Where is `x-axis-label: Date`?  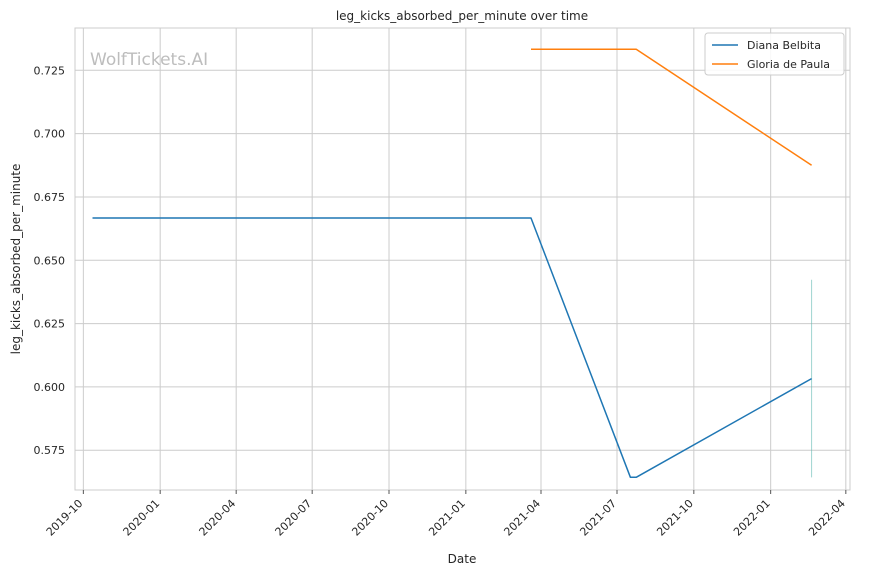
x-axis-label: Date is located at coordinates (462, 559).